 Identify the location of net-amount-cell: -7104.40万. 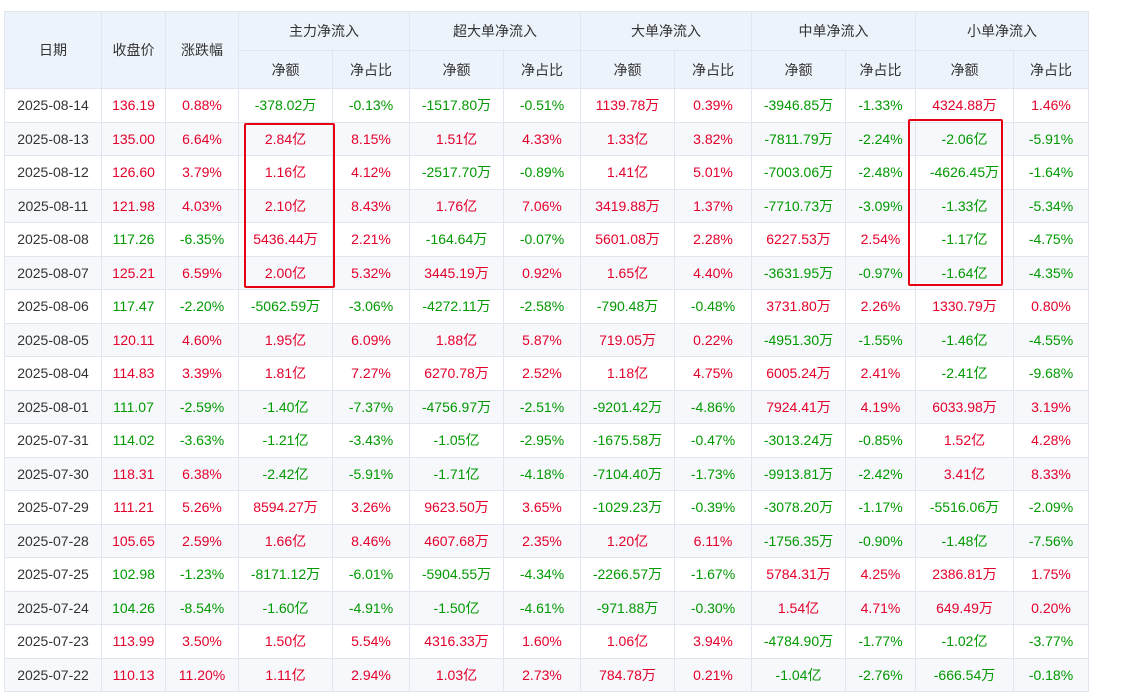
(627, 473).